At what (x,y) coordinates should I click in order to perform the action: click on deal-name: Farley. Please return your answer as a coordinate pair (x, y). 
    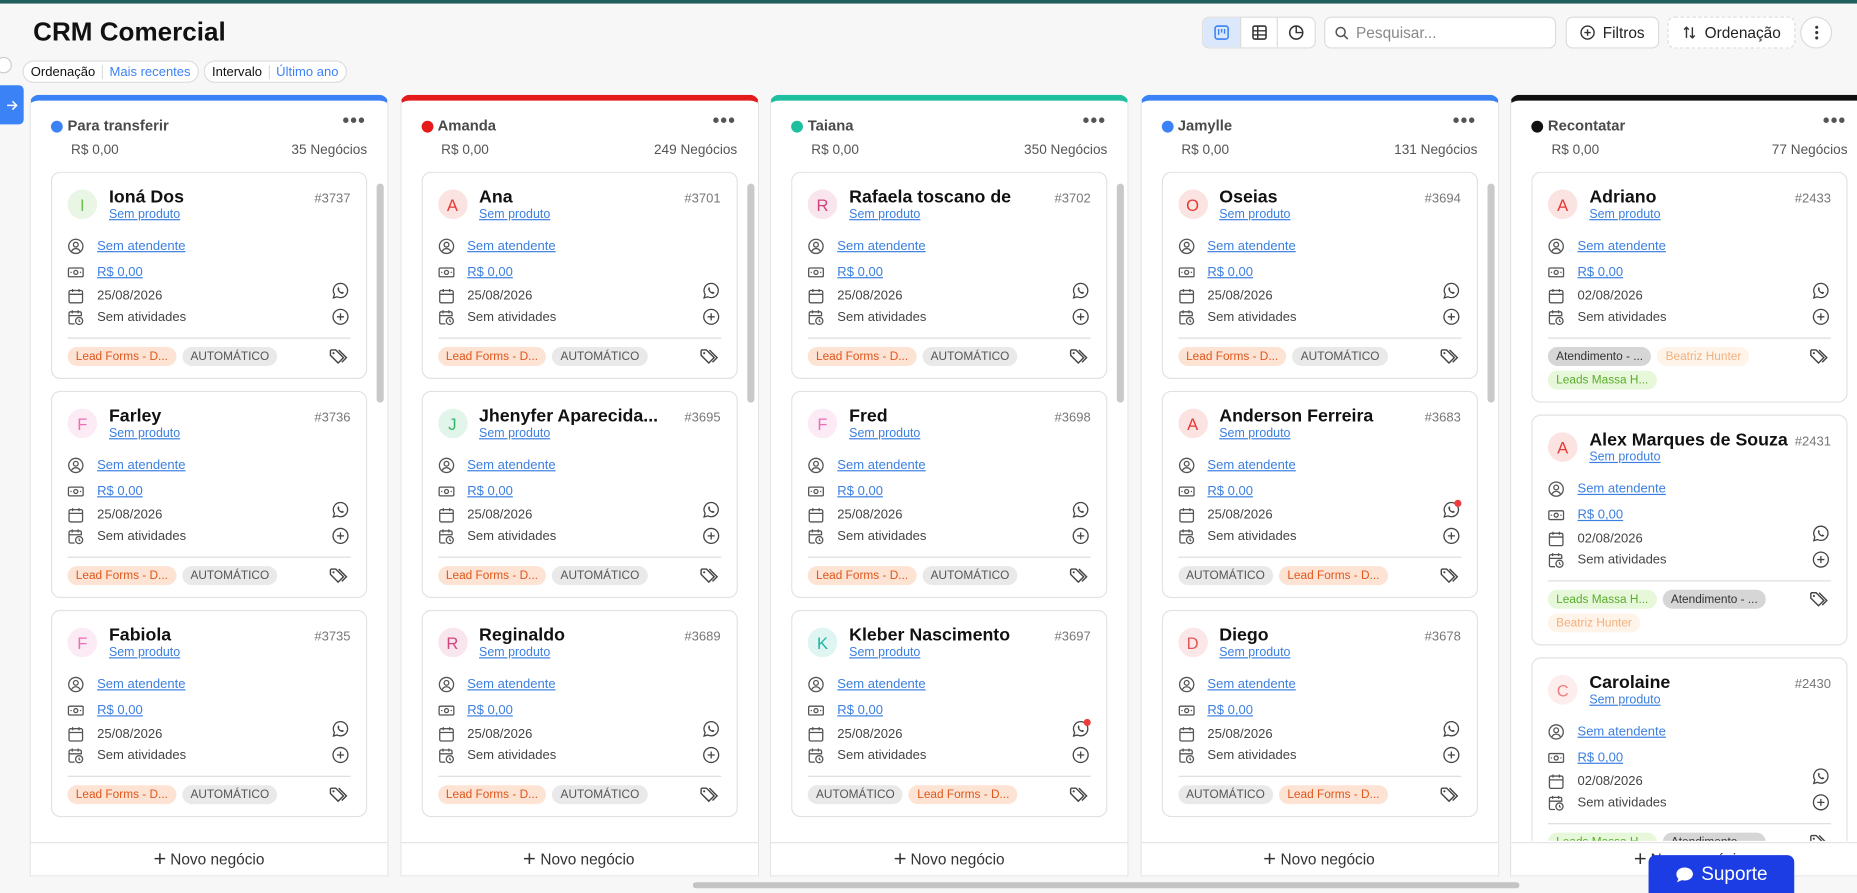
    Looking at the image, I should click on (135, 416).